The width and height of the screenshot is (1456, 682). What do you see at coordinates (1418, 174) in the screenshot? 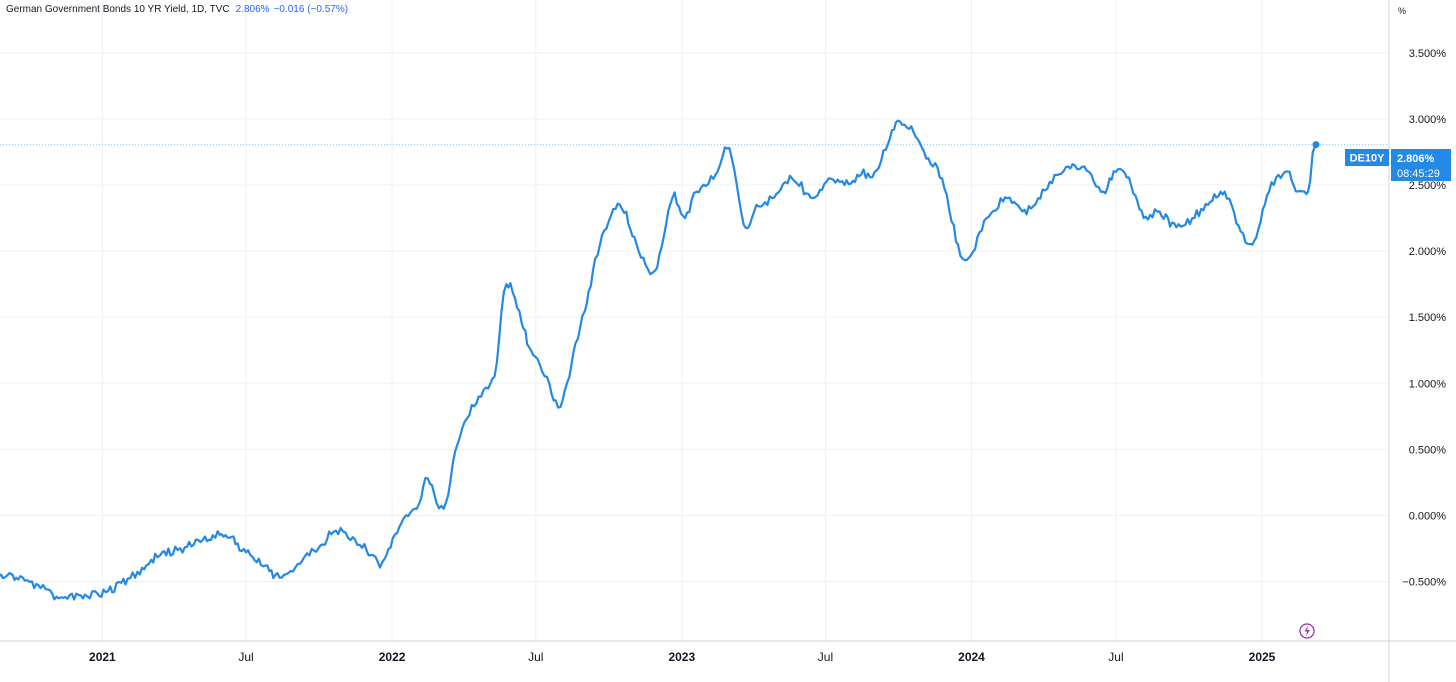
I see `price-tag-countdown: 08:45:29` at bounding box center [1418, 174].